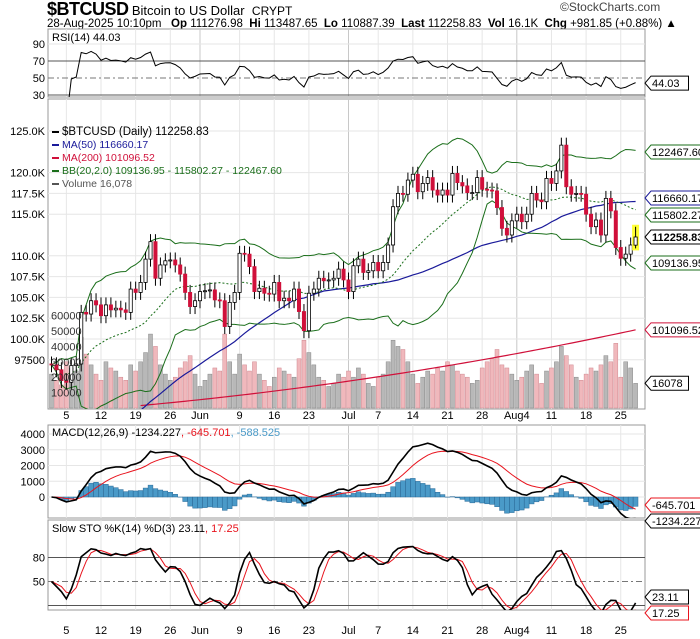 The height and width of the screenshot is (639, 700). I want to click on macd-label-part: MACD(12,26,9) -1234.227, so click(116, 433).